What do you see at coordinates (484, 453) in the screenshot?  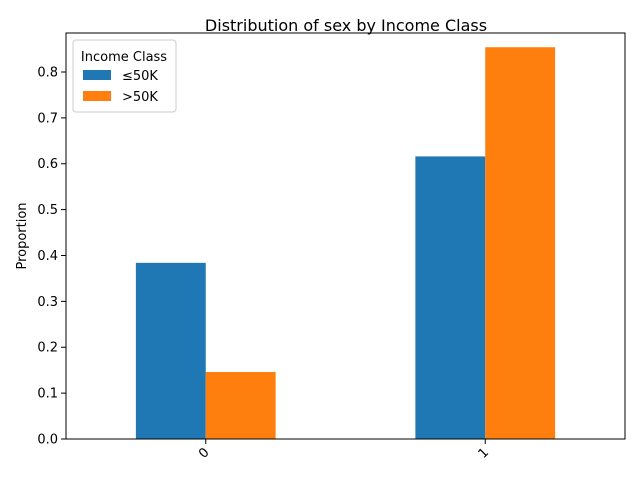 I see `x-tick-label: 1` at bounding box center [484, 453].